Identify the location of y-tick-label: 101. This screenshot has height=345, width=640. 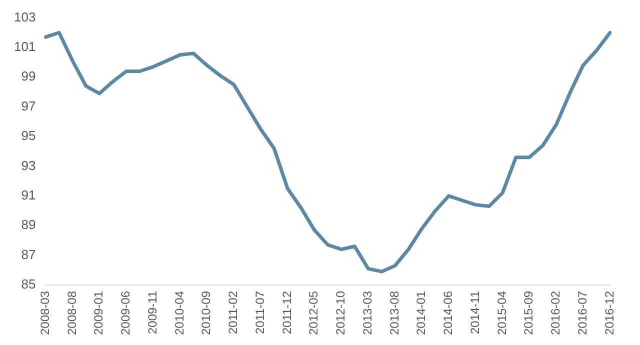
(25, 46).